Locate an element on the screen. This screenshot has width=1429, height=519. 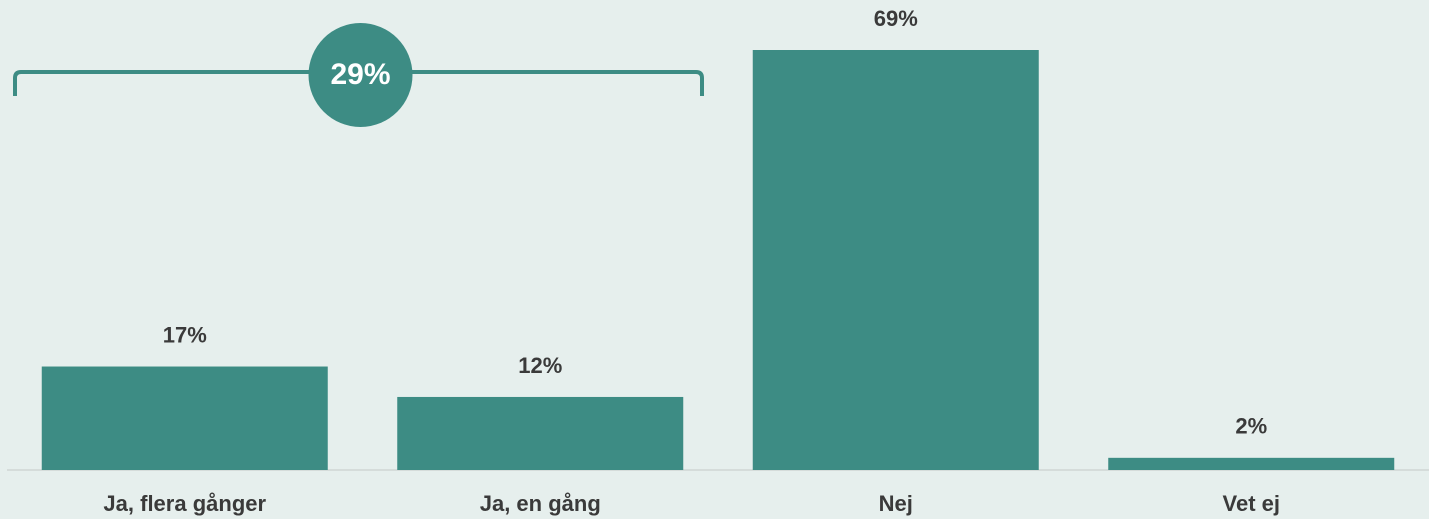
x-tick-label: Ja, flera gånger is located at coordinates (184, 503).